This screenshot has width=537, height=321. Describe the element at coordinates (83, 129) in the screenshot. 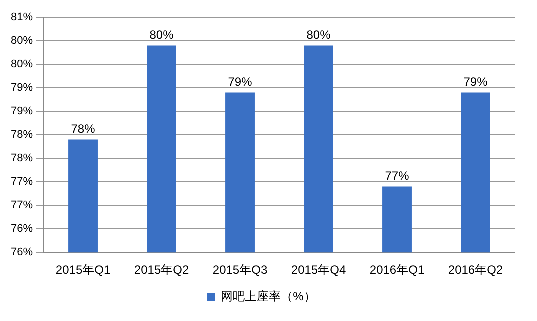

I see `data-label: 78%` at that location.